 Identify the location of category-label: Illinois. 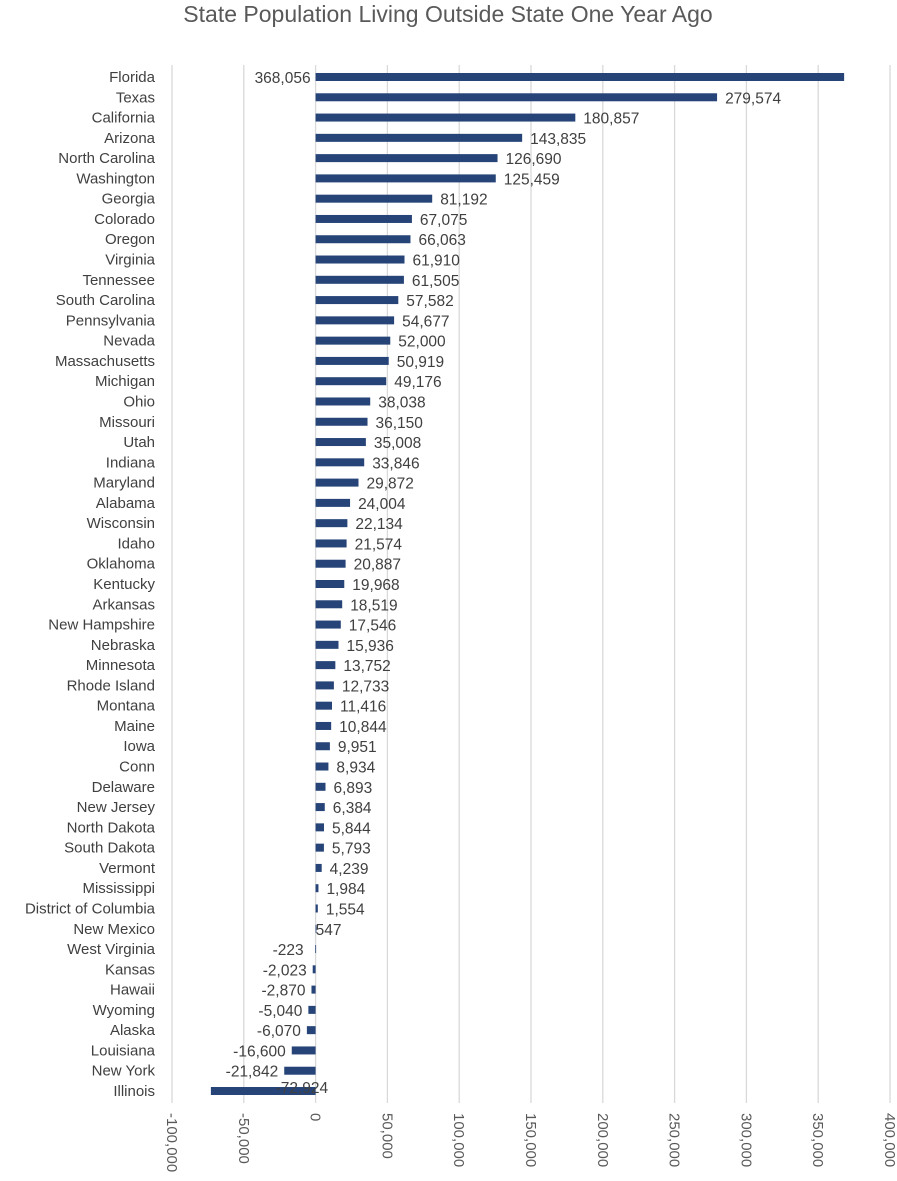
(134, 1091).